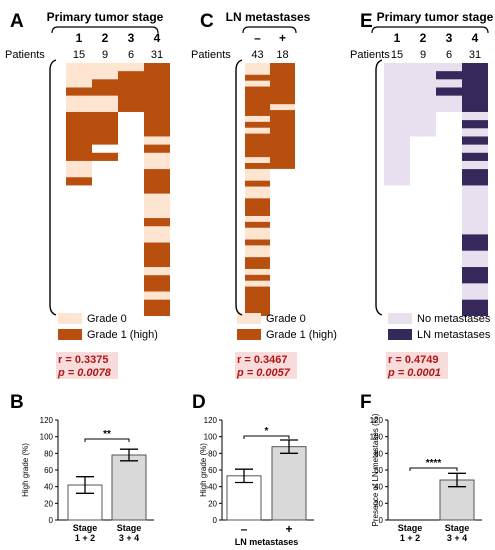  I want to click on stat-p: p = 0.0057, so click(263, 373).